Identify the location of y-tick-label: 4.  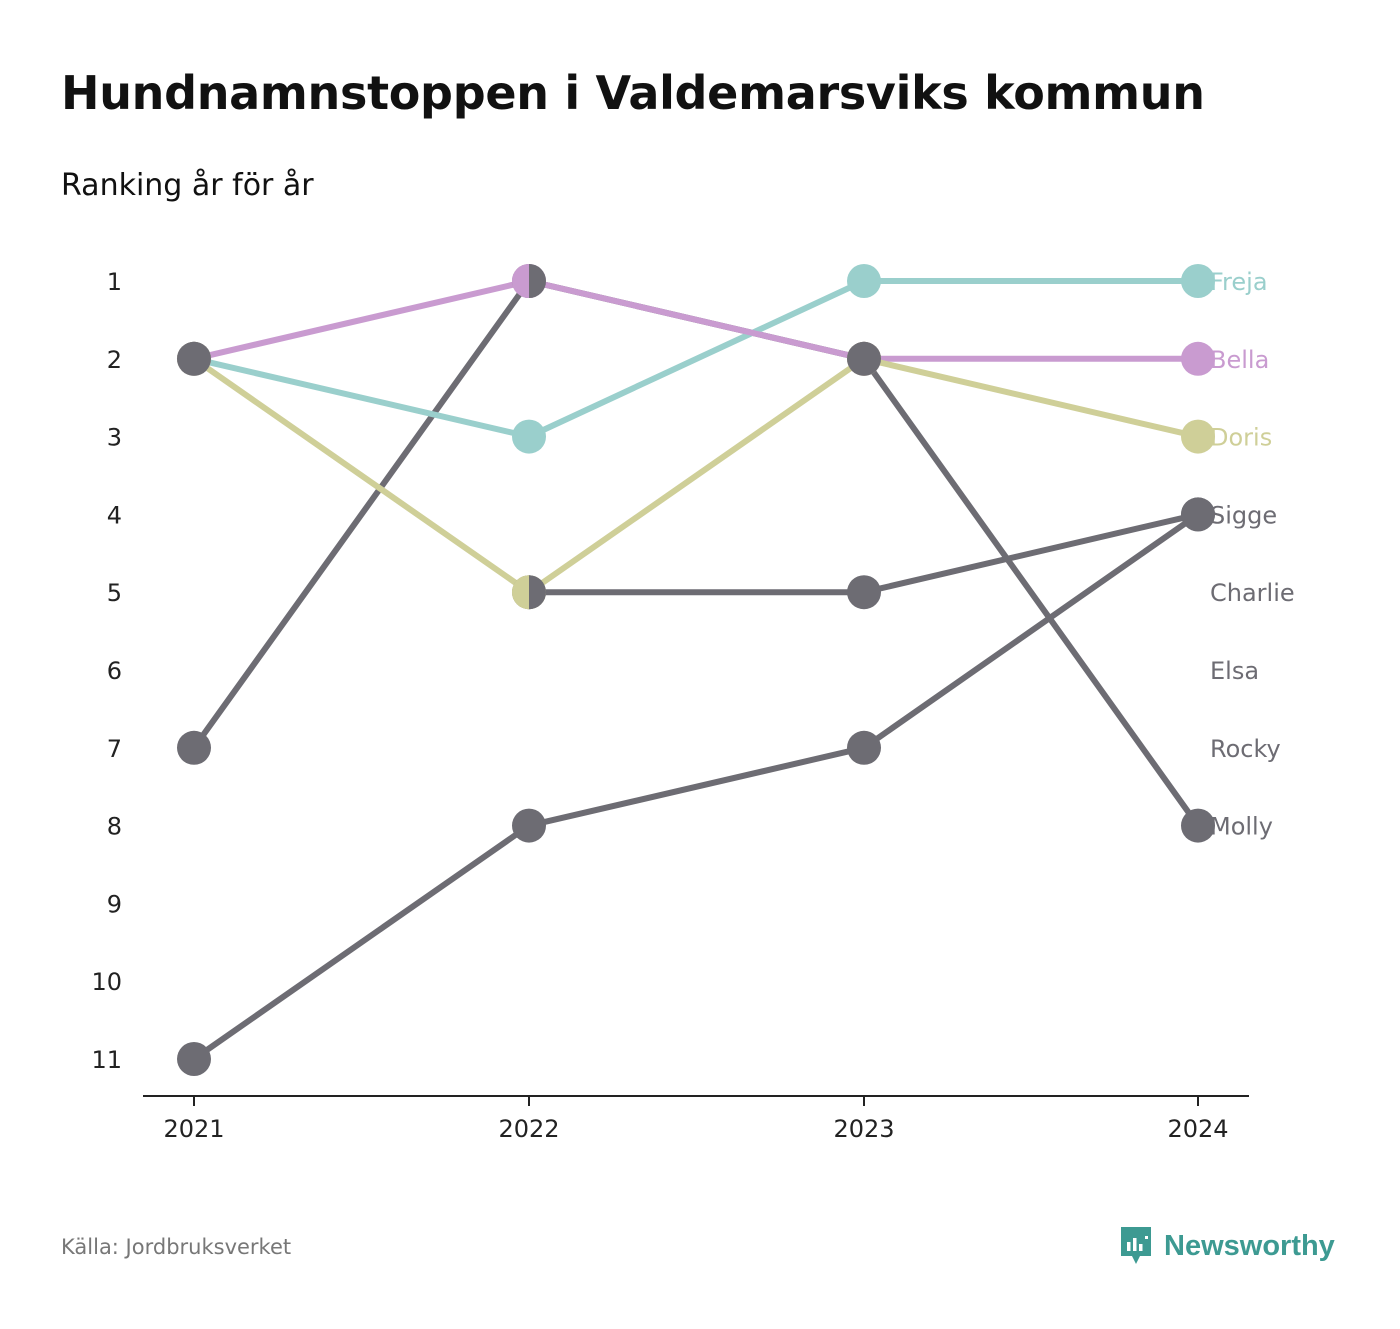
(114, 515).